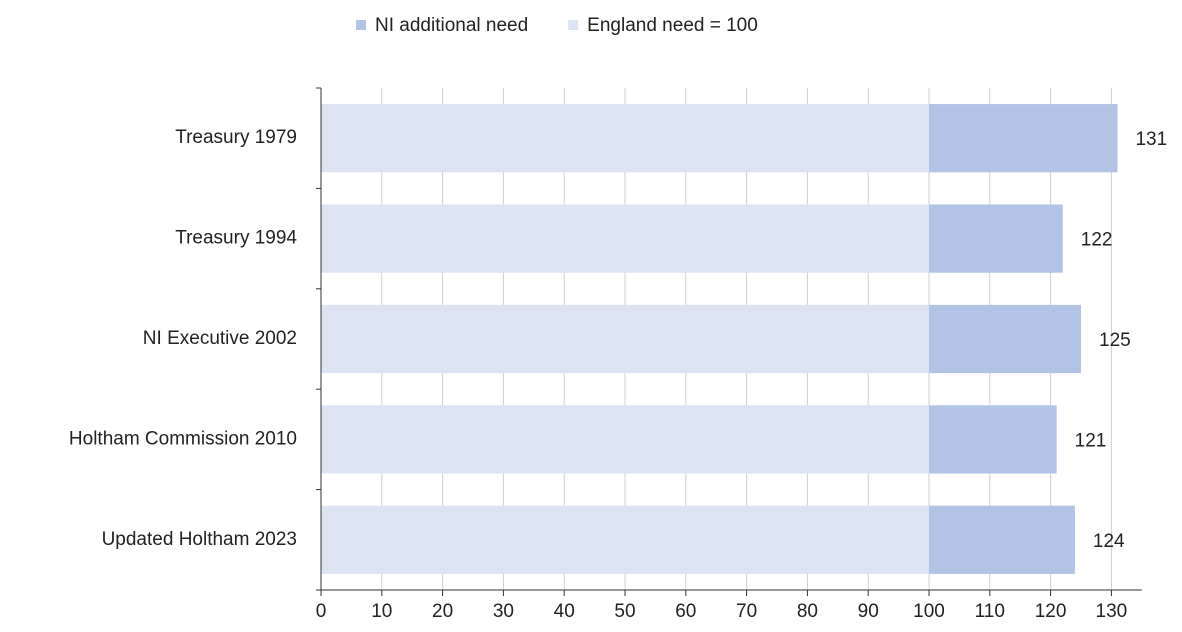  I want to click on x-tick-label: 20, so click(442, 611).